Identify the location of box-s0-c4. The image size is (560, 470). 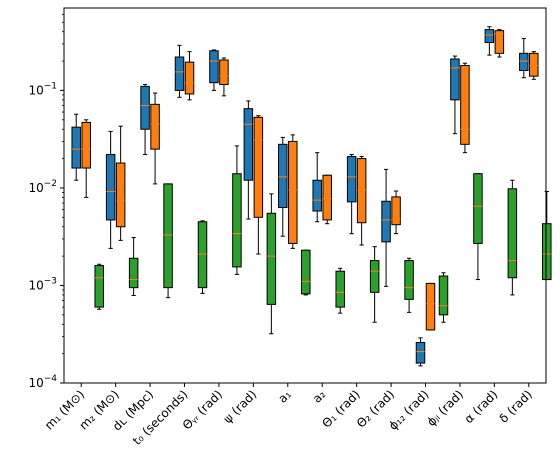
(214, 70).